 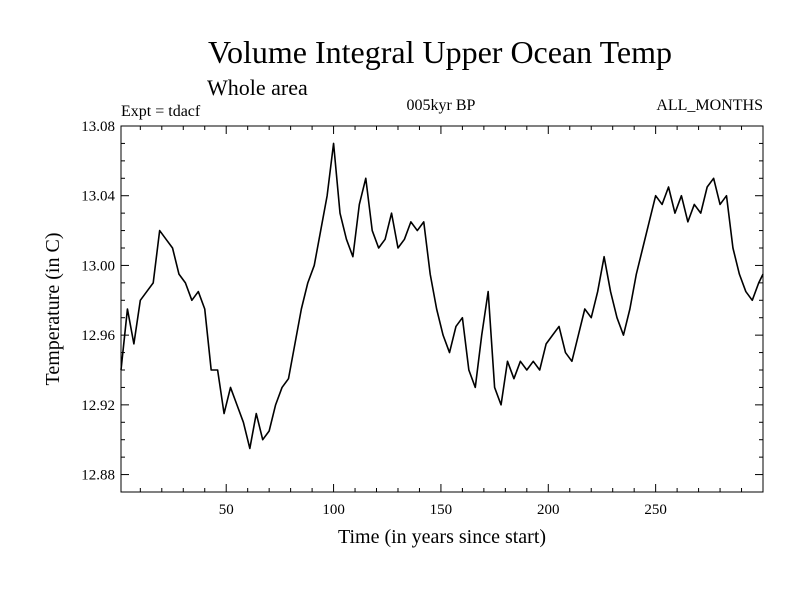 What do you see at coordinates (709, 105) in the screenshot?
I see `annotation-months: ALL_MONTHS` at bounding box center [709, 105].